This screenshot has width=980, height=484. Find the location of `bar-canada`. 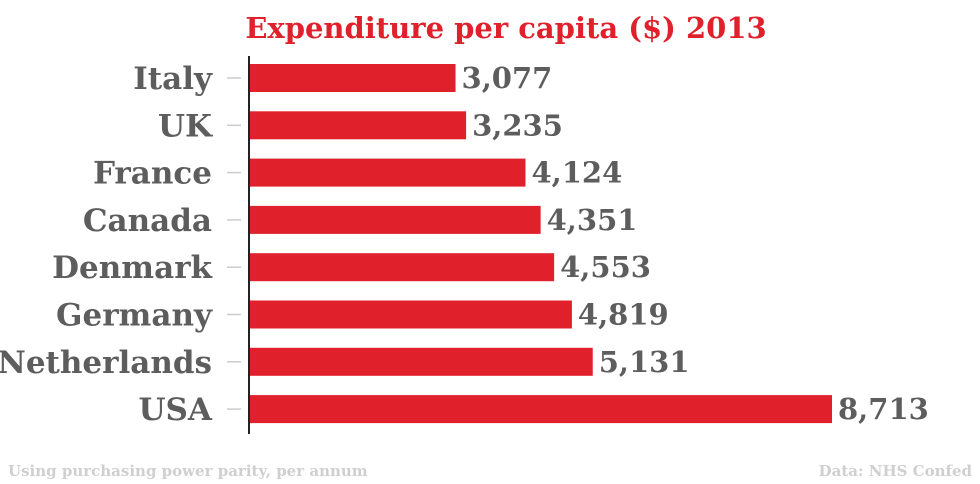

bar-canada is located at coordinates (395, 219).